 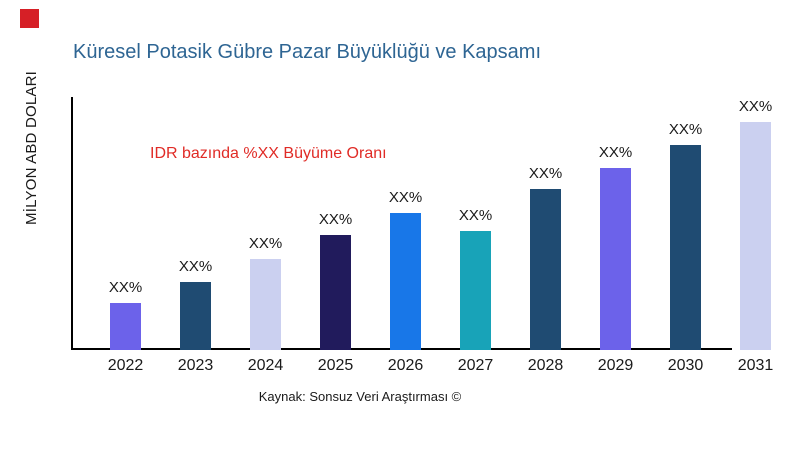 I want to click on growth-annotation: IDR bazında %XX Büyüme Oranı, so click(x=268, y=153).